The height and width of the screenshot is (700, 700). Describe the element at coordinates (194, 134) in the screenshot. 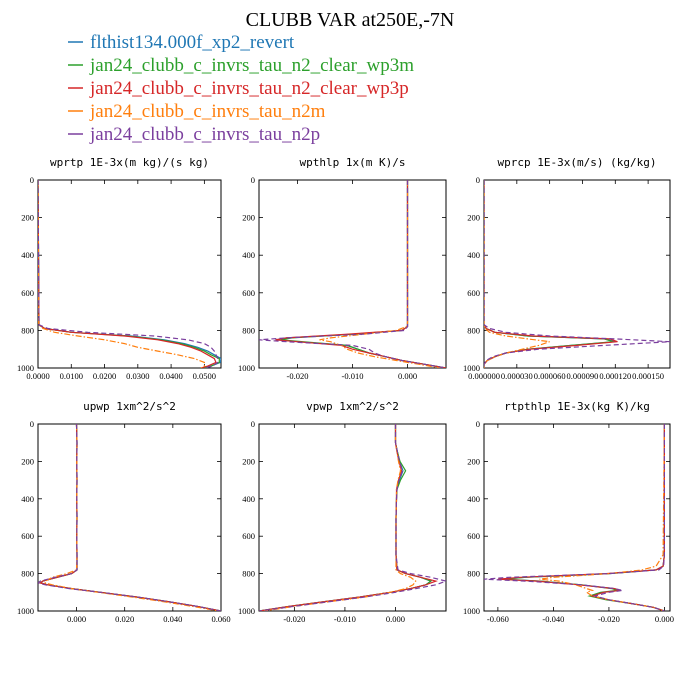

I see `legend-entry: jan24_clubb_c_invrs_tau_n2p` at that location.